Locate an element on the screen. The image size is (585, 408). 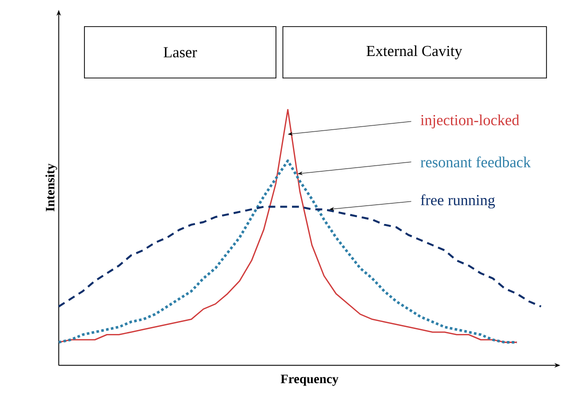
text: Laser is located at coordinates (180, 52).